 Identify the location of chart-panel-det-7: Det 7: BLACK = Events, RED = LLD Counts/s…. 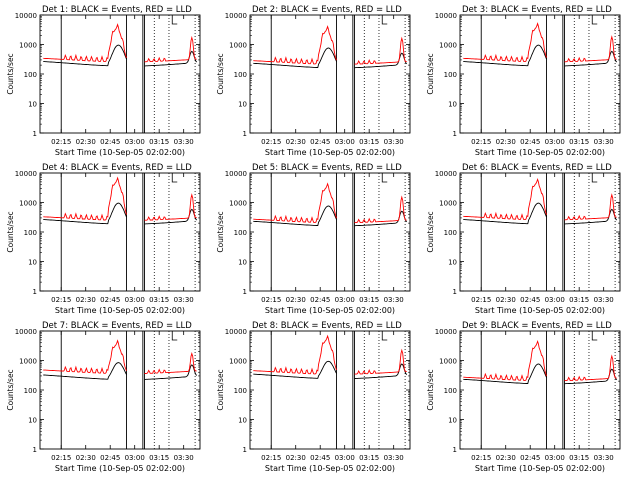
(103, 397).